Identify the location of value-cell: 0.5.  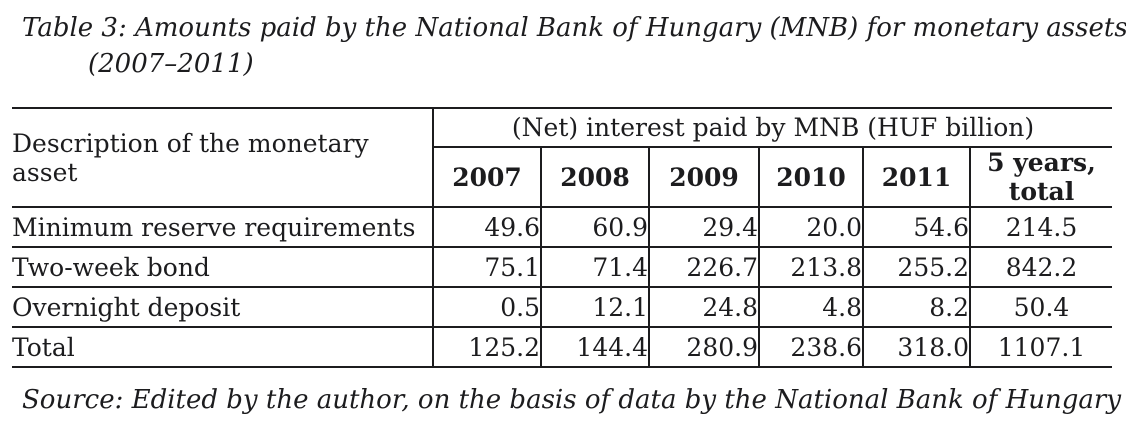
(486, 307).